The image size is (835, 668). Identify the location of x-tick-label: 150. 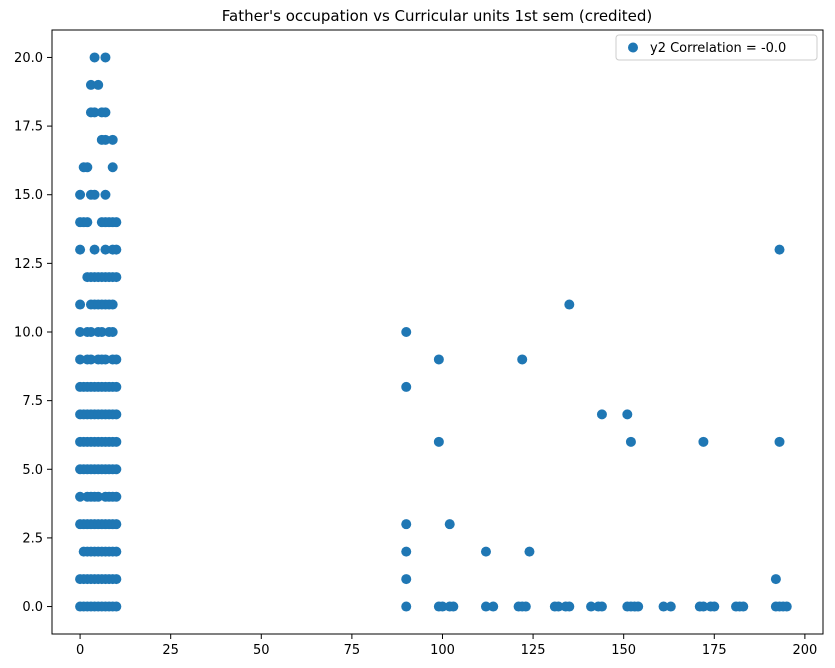
(623, 650).